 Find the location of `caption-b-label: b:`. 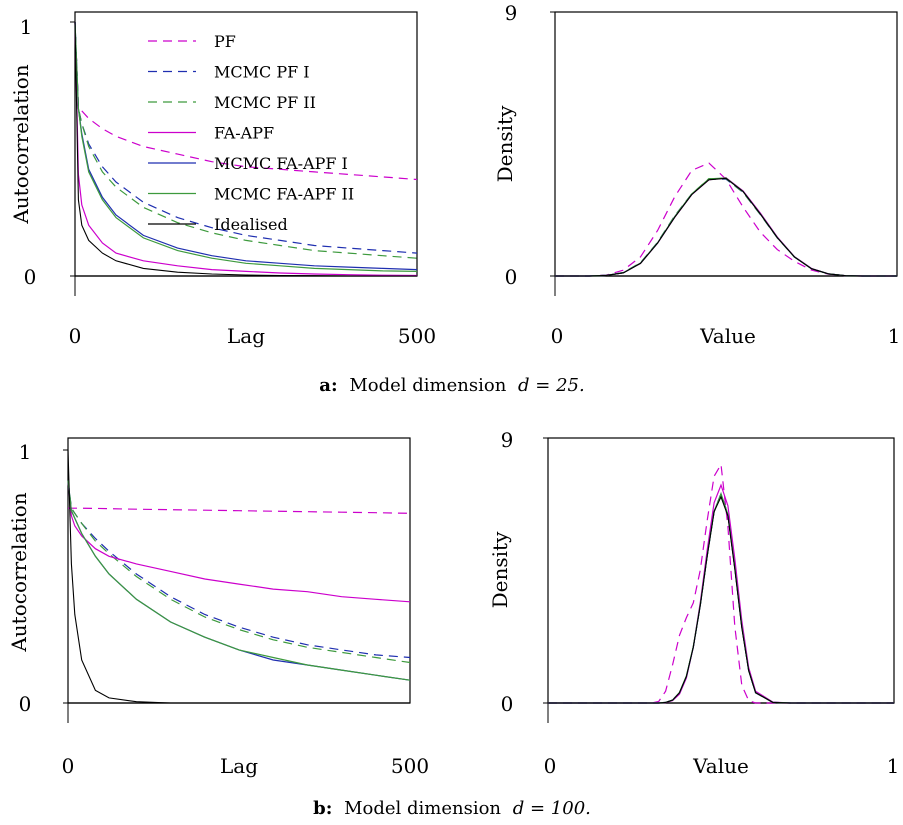

caption-b-label: b: is located at coordinates (322, 808).